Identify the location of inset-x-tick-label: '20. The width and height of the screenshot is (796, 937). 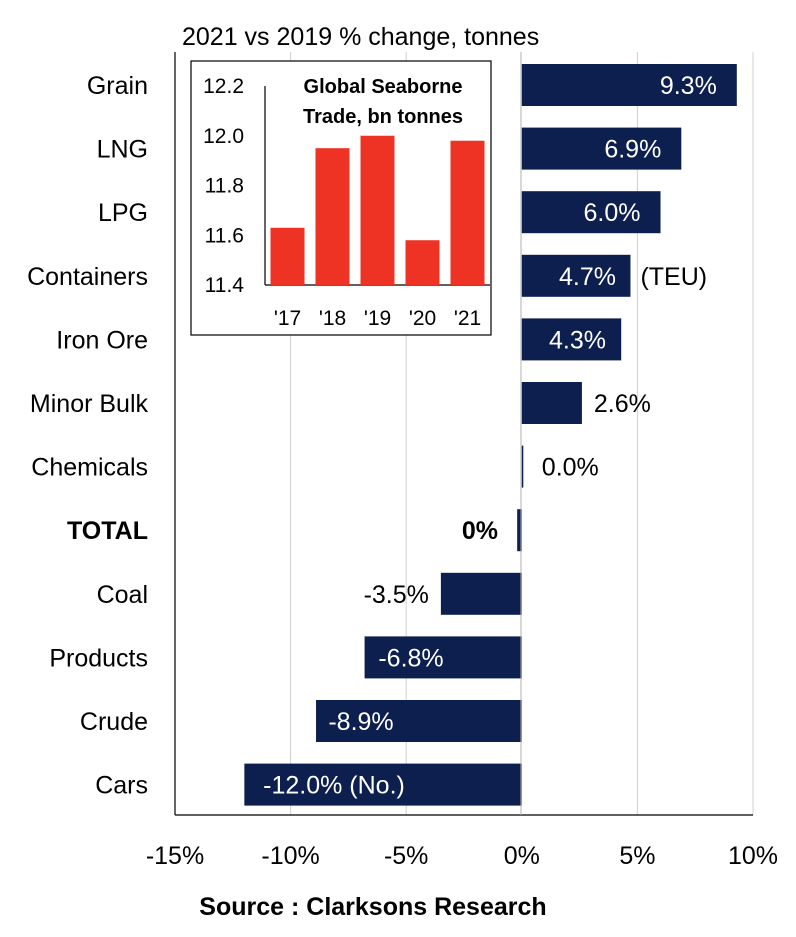
(422, 318).